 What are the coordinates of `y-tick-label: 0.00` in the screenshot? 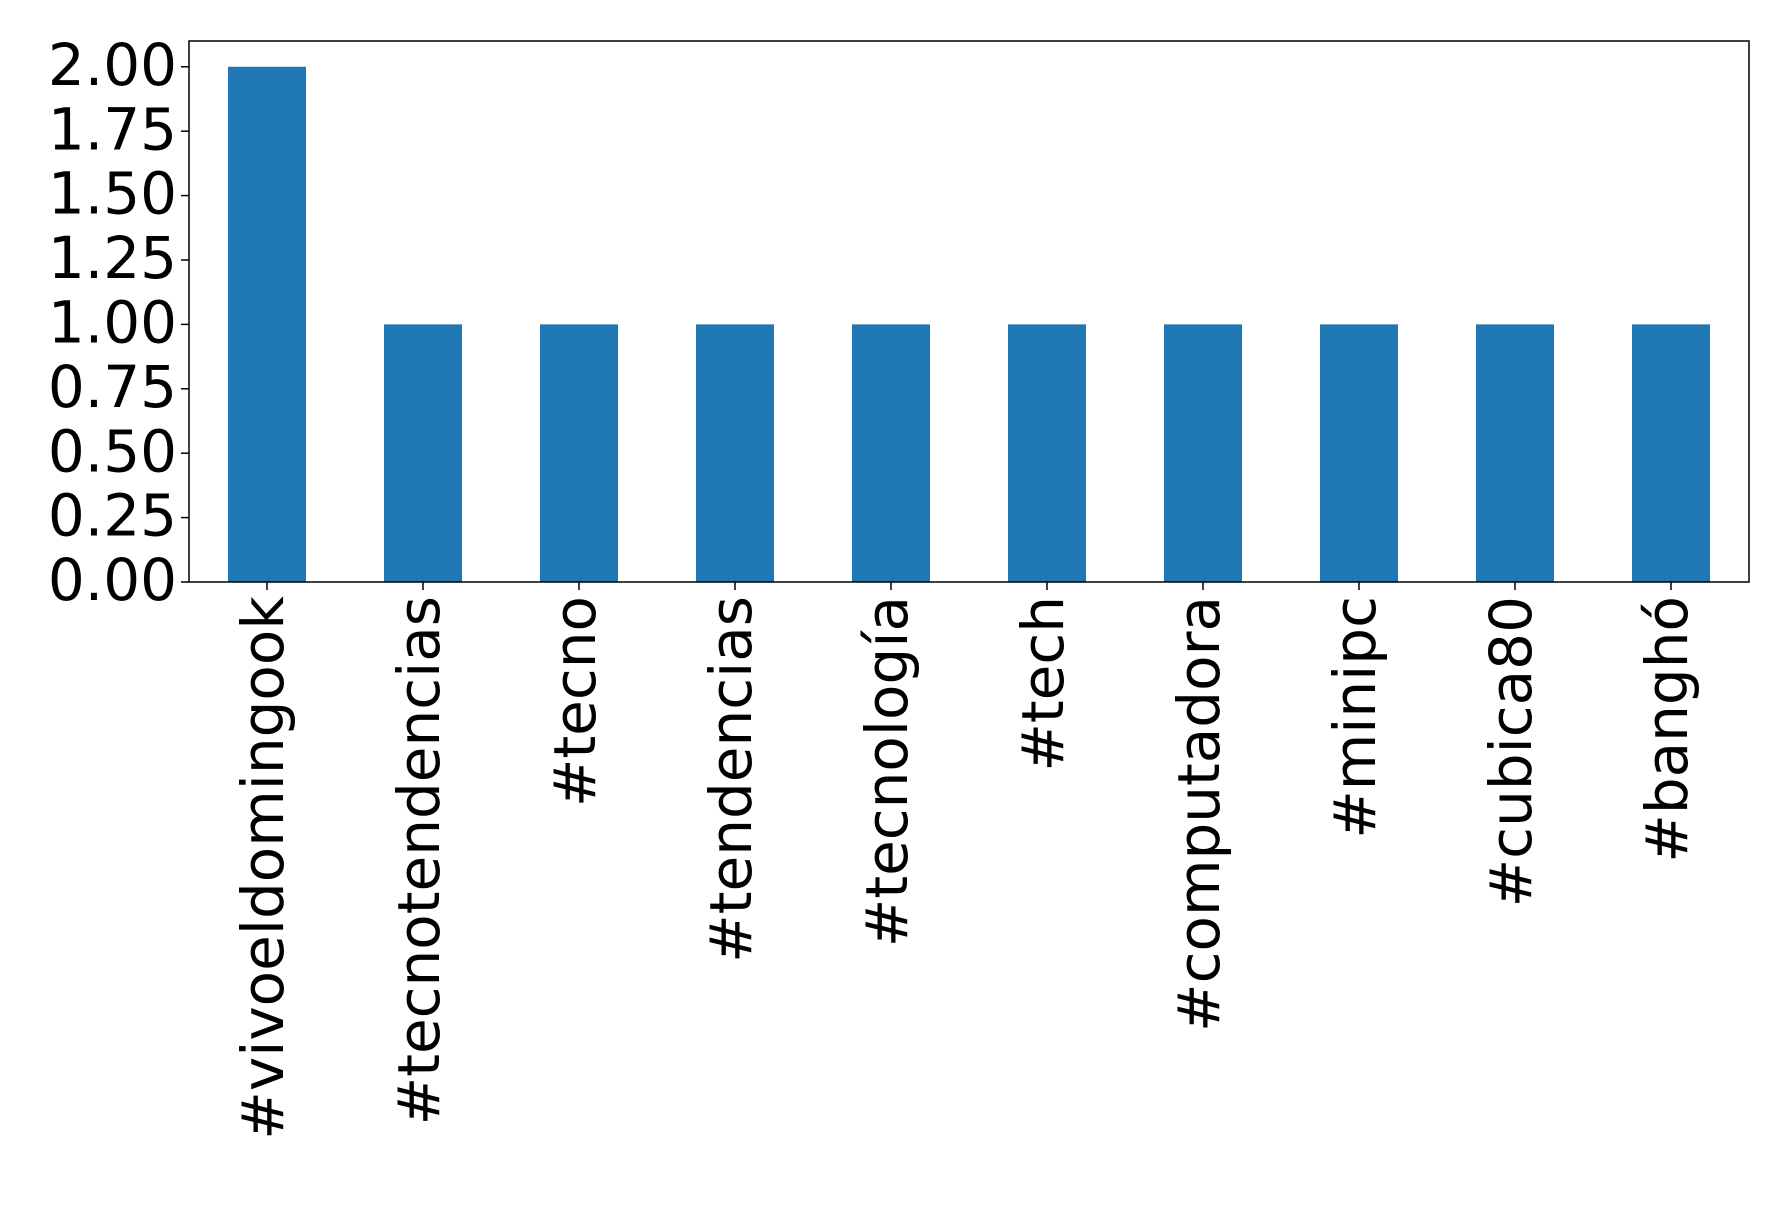 It's located at (112, 580).